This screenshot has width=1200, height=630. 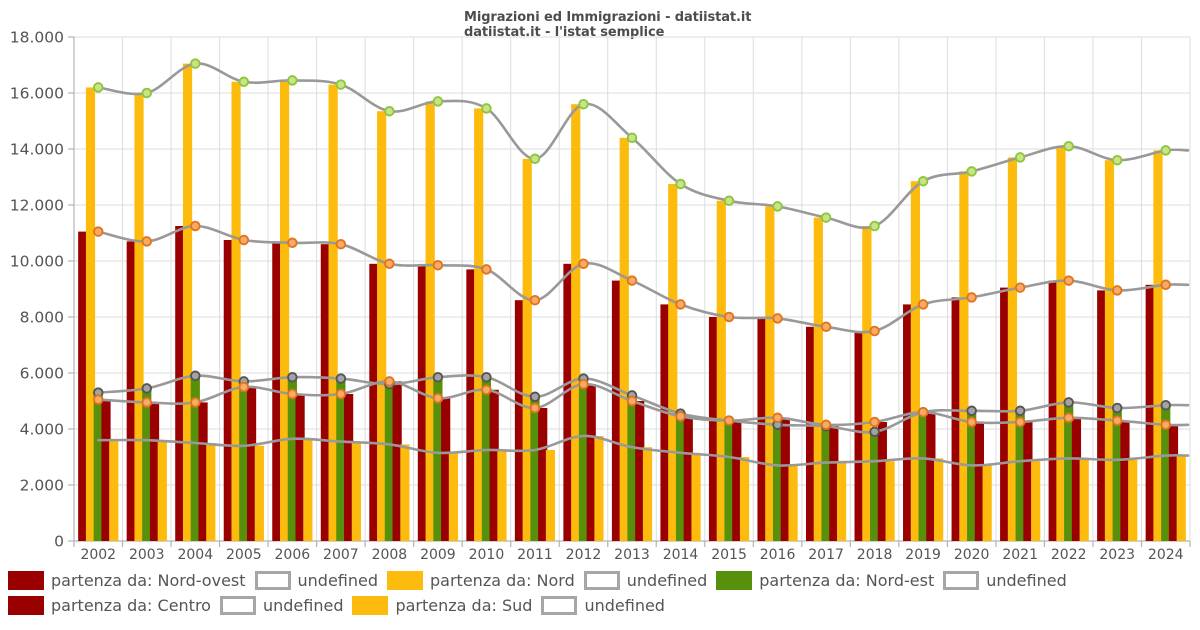 I want to click on bar-partenza-da-centro-2004, so click(x=203, y=471).